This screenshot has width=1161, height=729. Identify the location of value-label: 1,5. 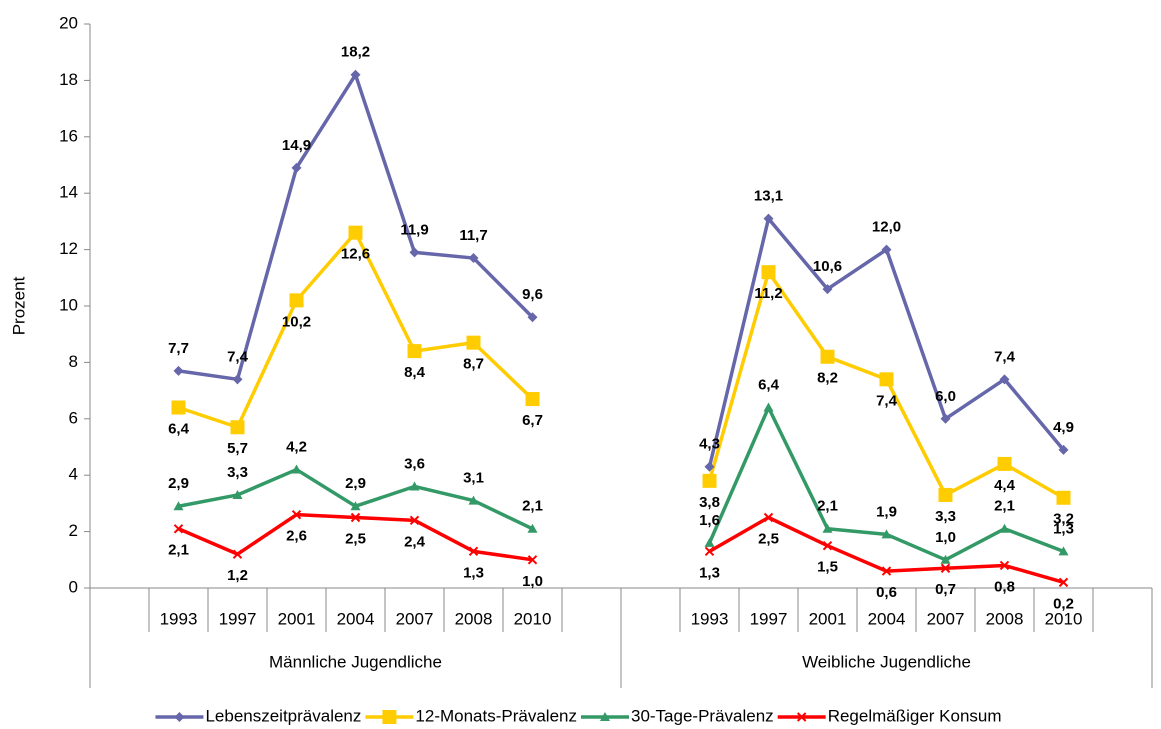
(827, 567).